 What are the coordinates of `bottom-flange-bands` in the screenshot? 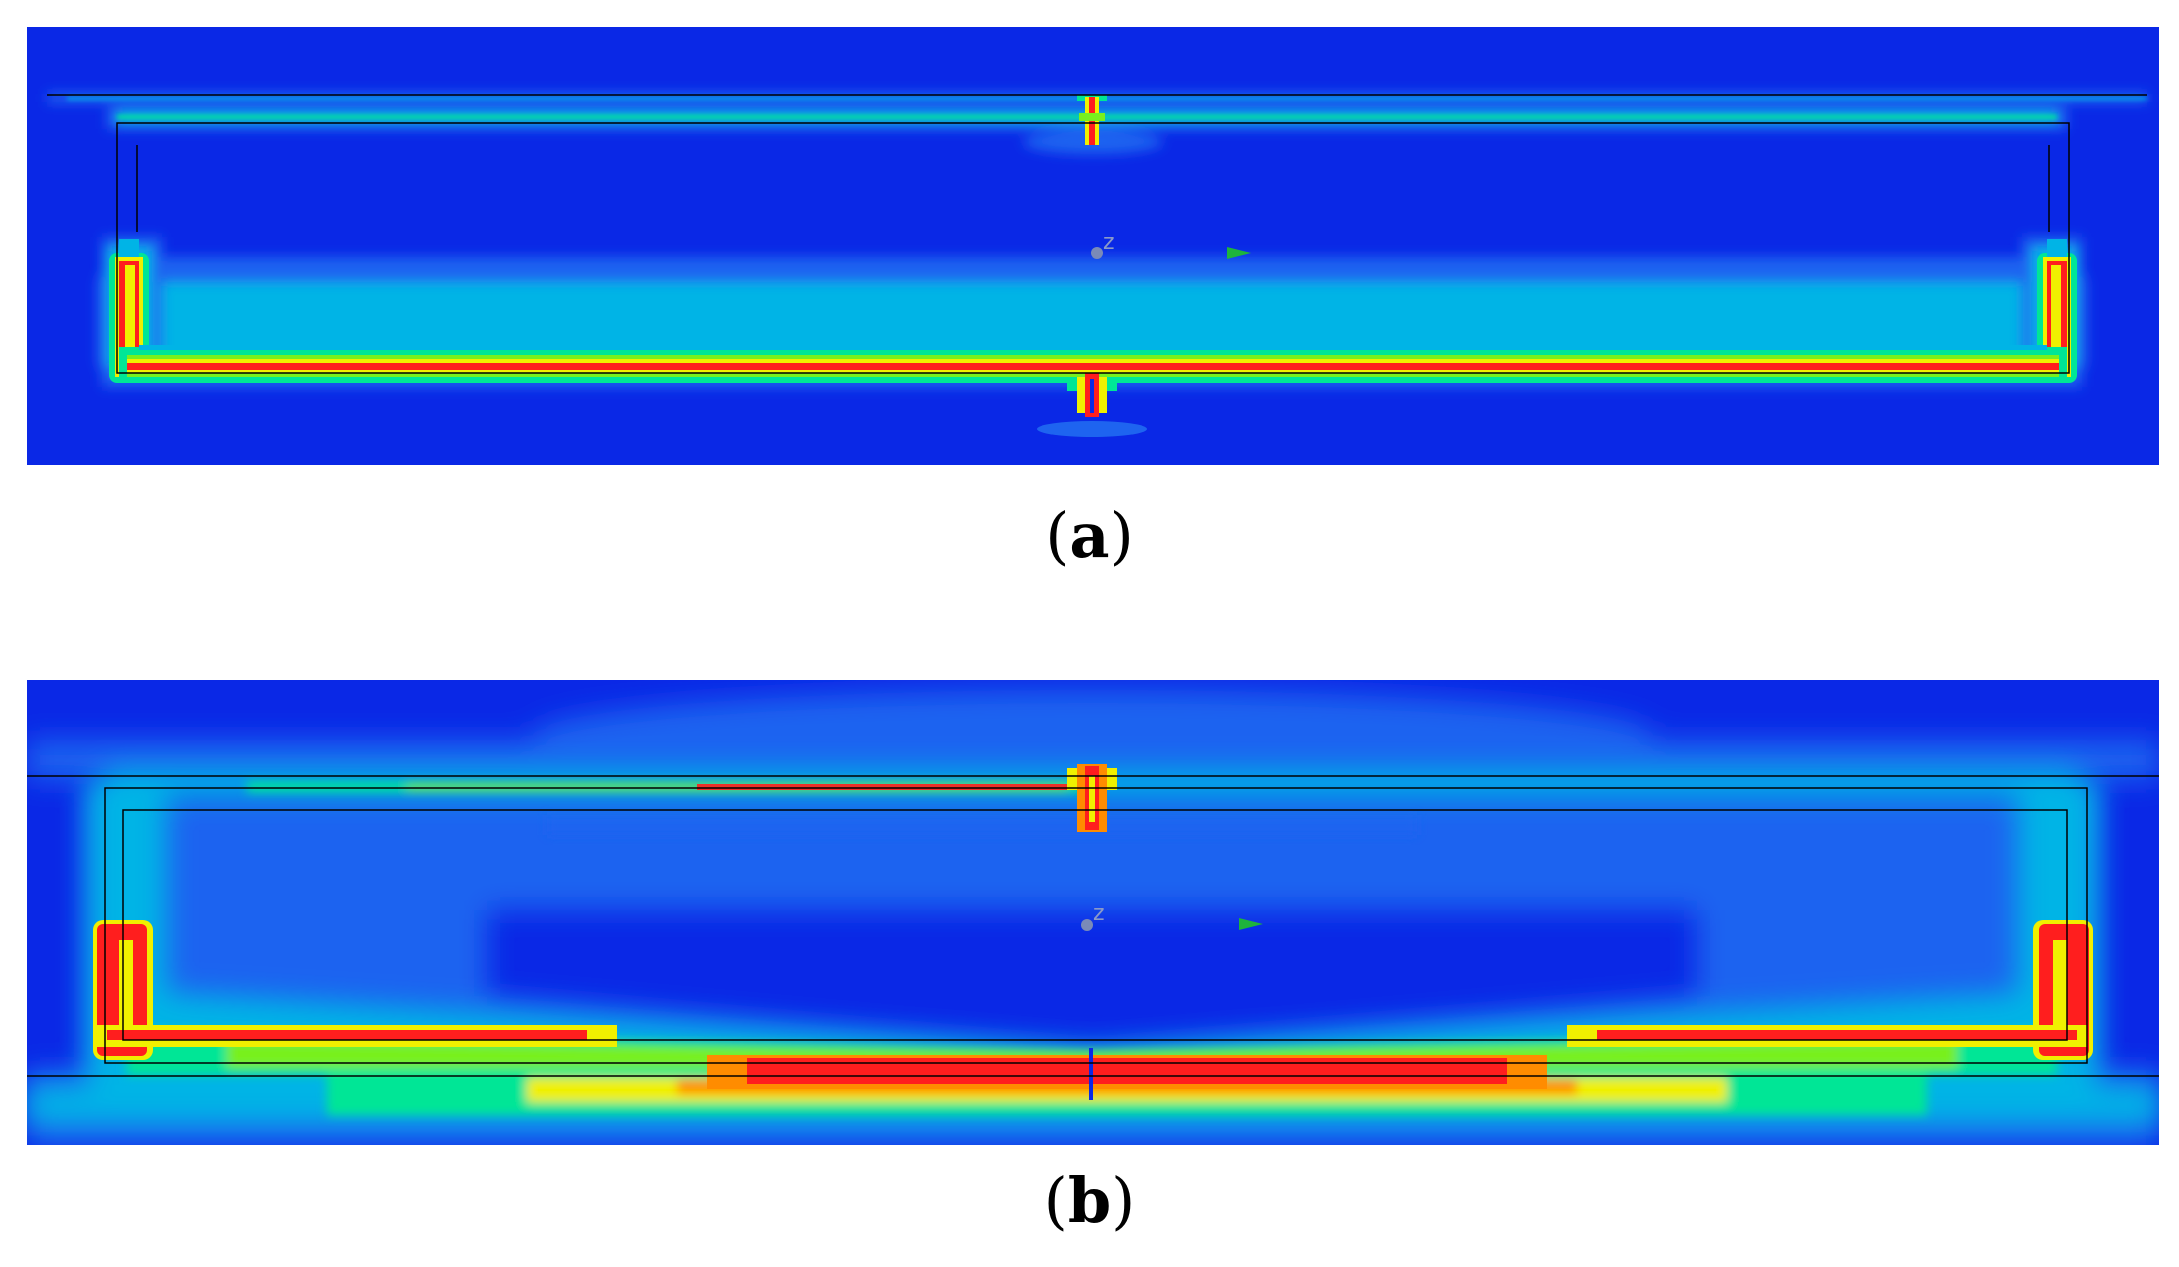 It's located at (1093, 364).